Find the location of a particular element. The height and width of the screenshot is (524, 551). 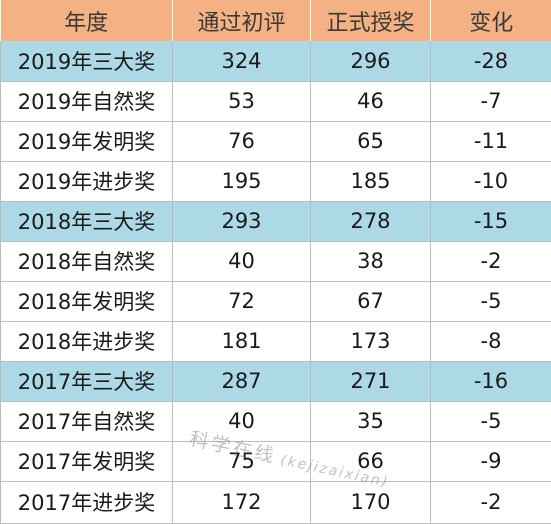

header-year: 年度 is located at coordinates (87, 20).